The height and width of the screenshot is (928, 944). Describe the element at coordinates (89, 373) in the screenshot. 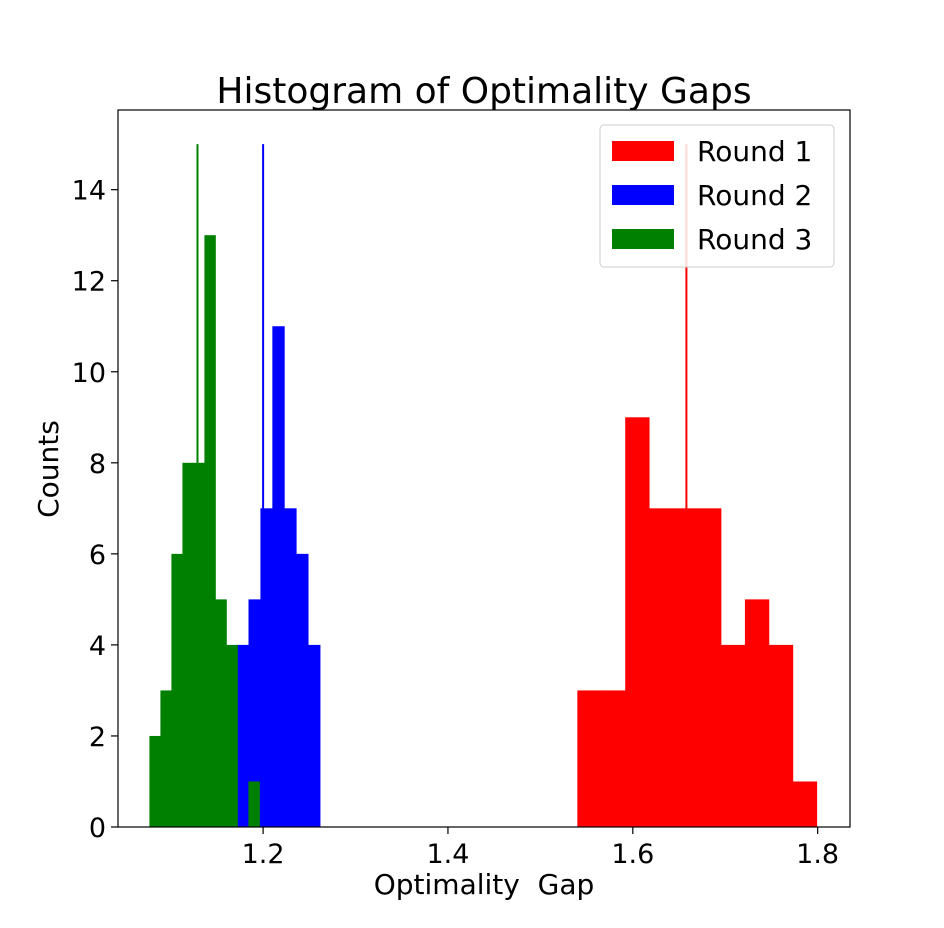

I see `y-tick-label: 10` at that location.